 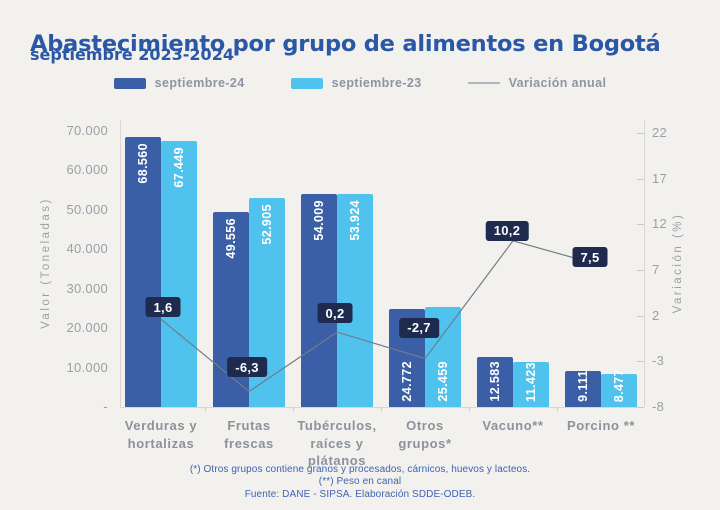 What do you see at coordinates (507, 230) in the screenshot?
I see `variation-label-4: 10,2` at bounding box center [507, 230].